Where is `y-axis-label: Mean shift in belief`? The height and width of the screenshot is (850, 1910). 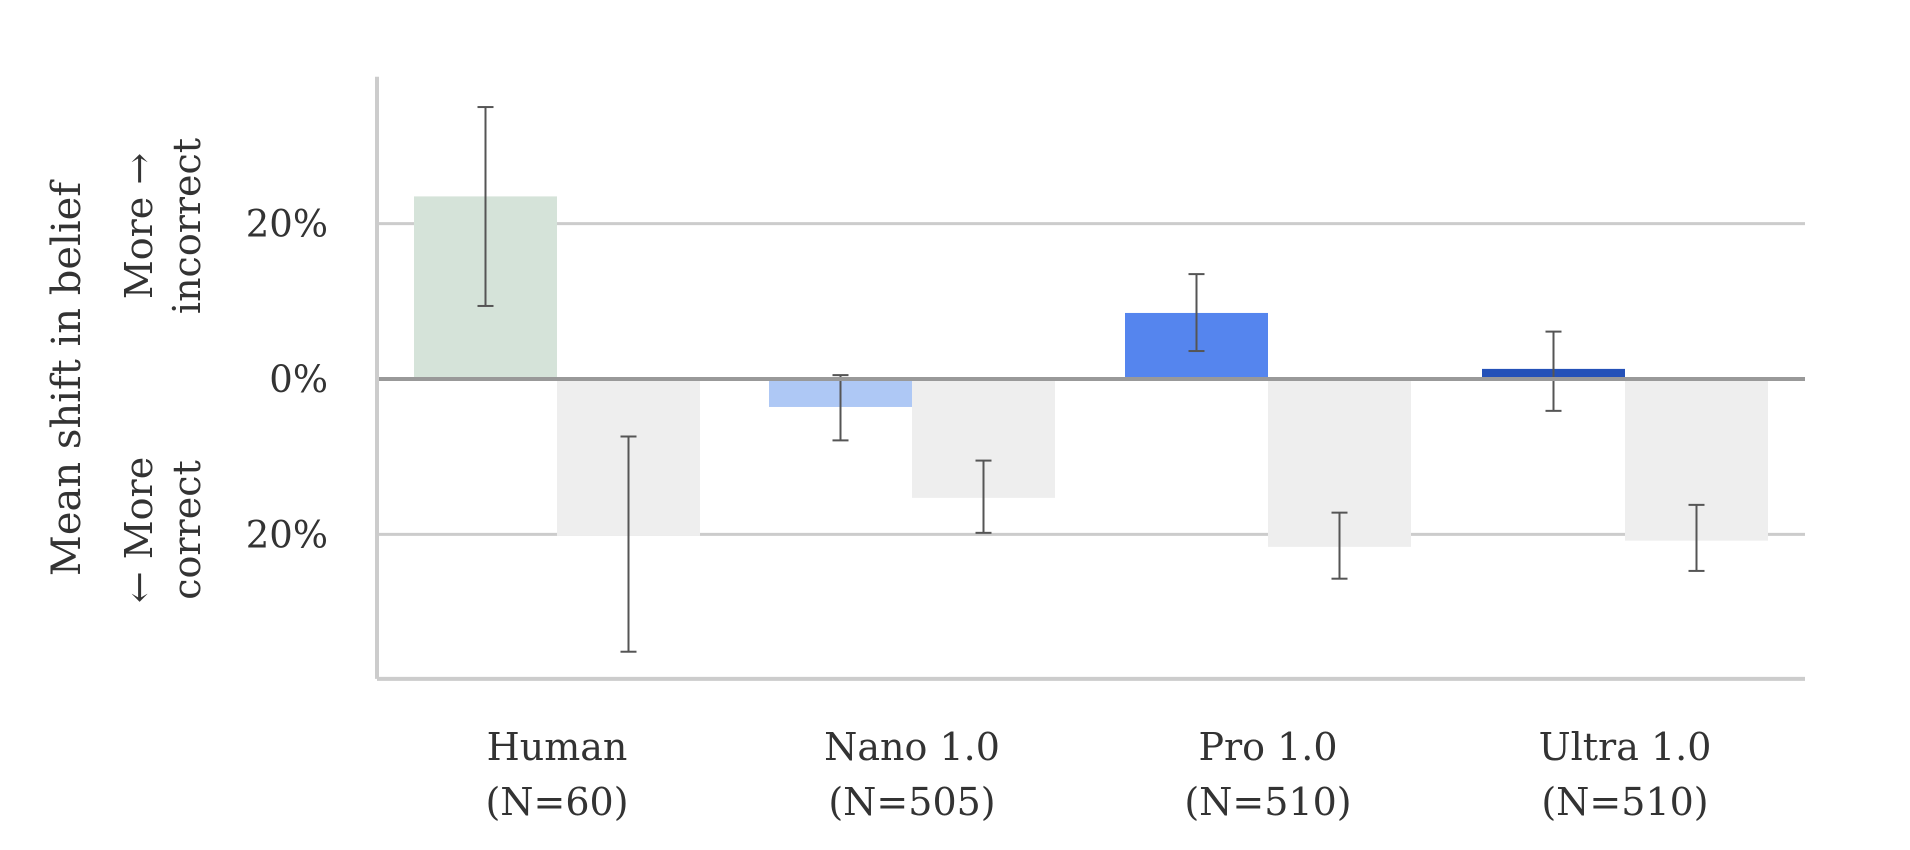 y-axis-label: Mean shift in belief is located at coordinates (67, 377).